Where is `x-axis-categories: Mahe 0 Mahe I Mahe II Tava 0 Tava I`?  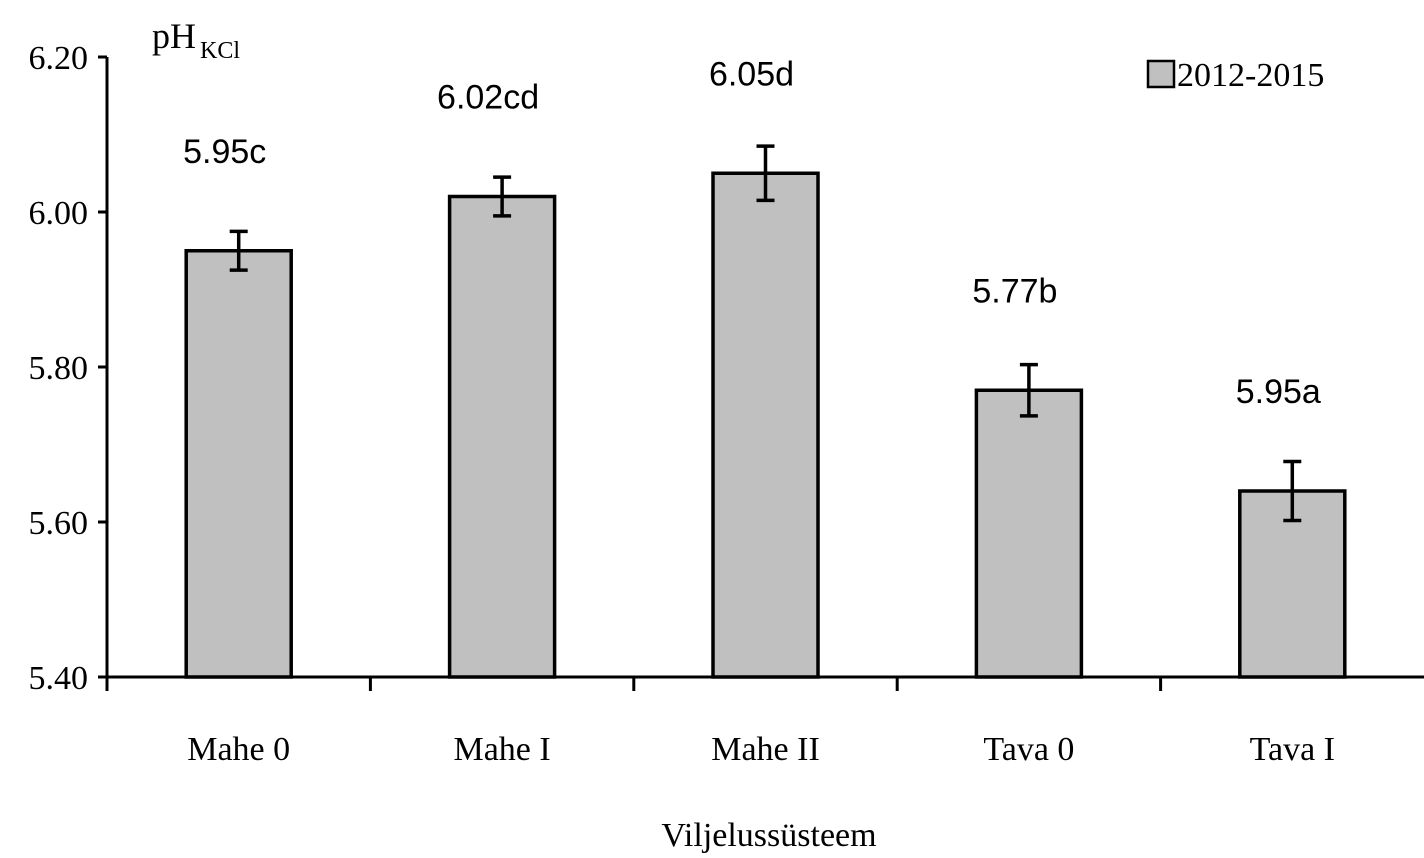
x-axis-categories: Mahe 0 Mahe I Mahe II Tava 0 Tava I is located at coordinates (720, 722).